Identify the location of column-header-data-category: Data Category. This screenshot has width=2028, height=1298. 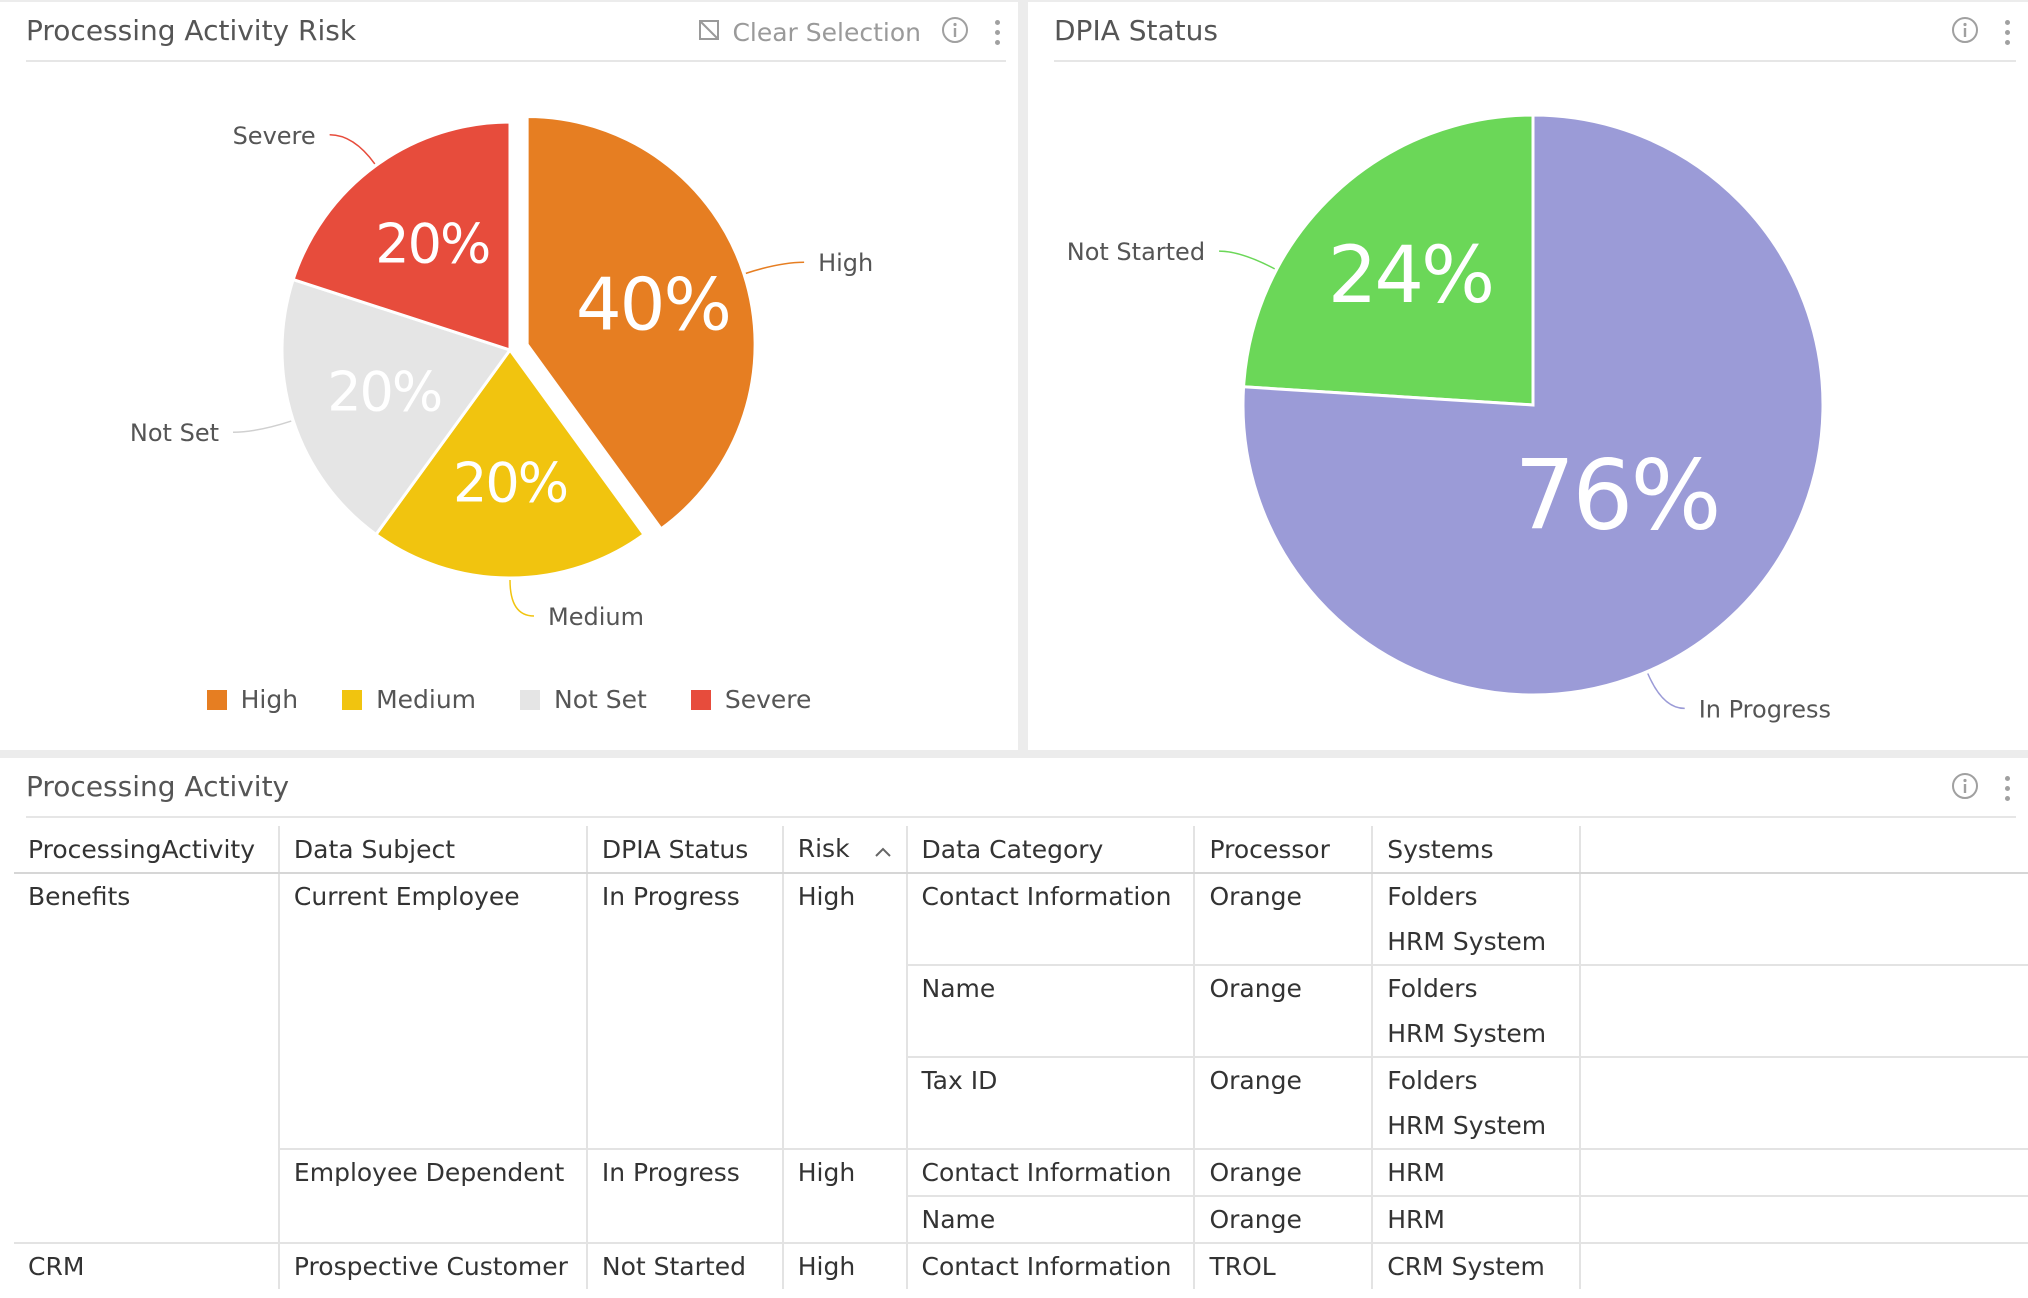
(1051, 850).